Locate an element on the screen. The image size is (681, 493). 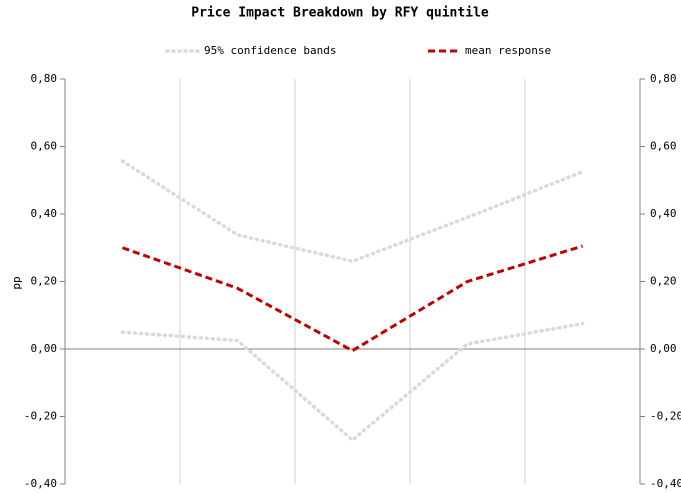
y-tick-label: 0,20 is located at coordinates (44, 281).